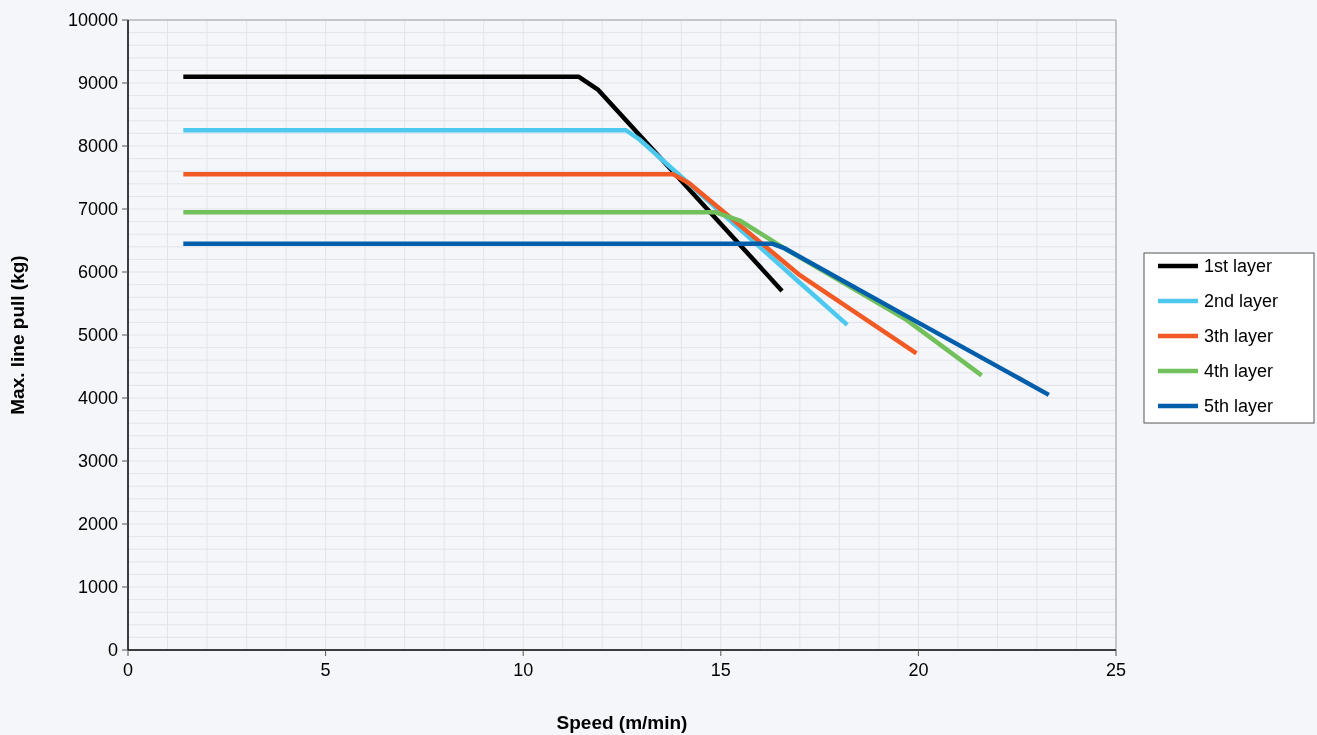  I want to click on y-tick-label: 8000, so click(97, 146).